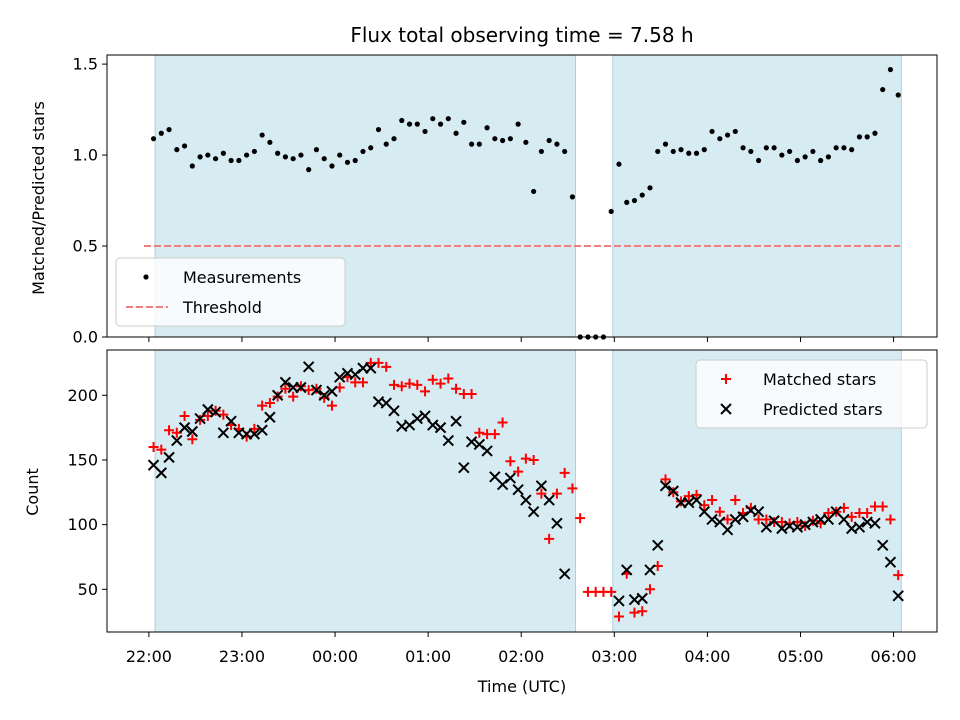  I want to click on y-tick-label: 1.0, so click(85, 155).